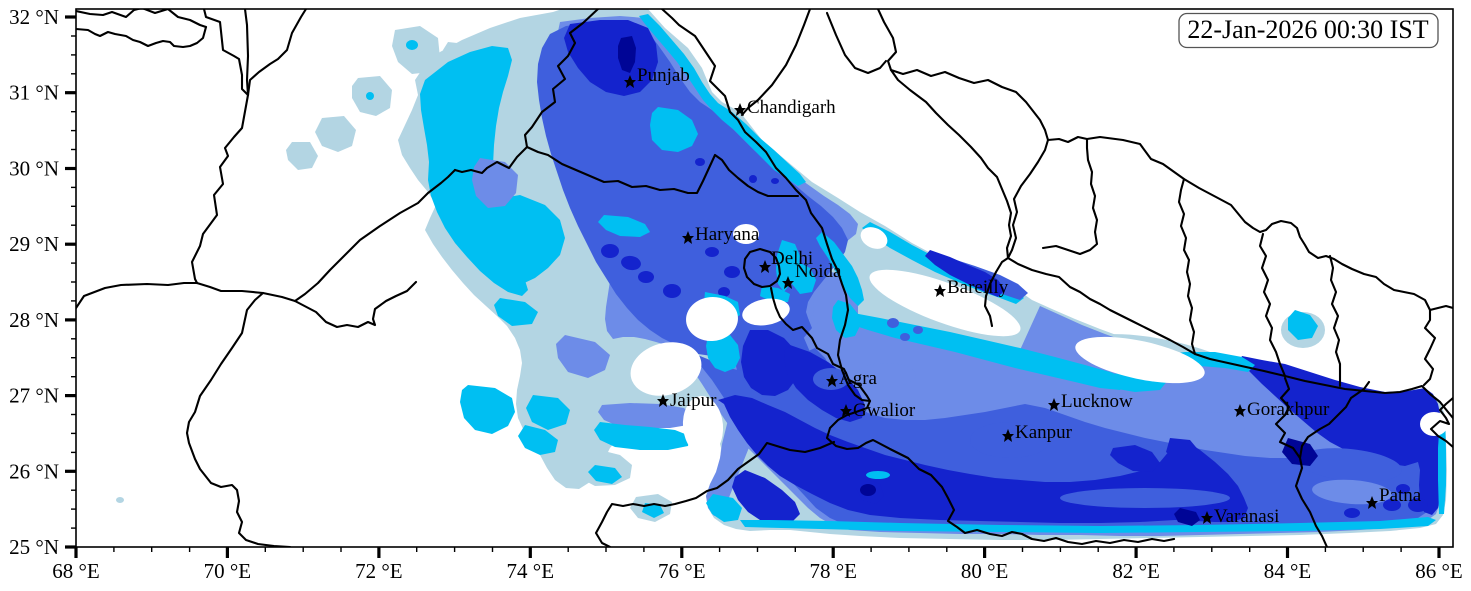 This screenshot has height=591, width=1471. I want to click on svg-text: 72 °E, so click(378, 571).